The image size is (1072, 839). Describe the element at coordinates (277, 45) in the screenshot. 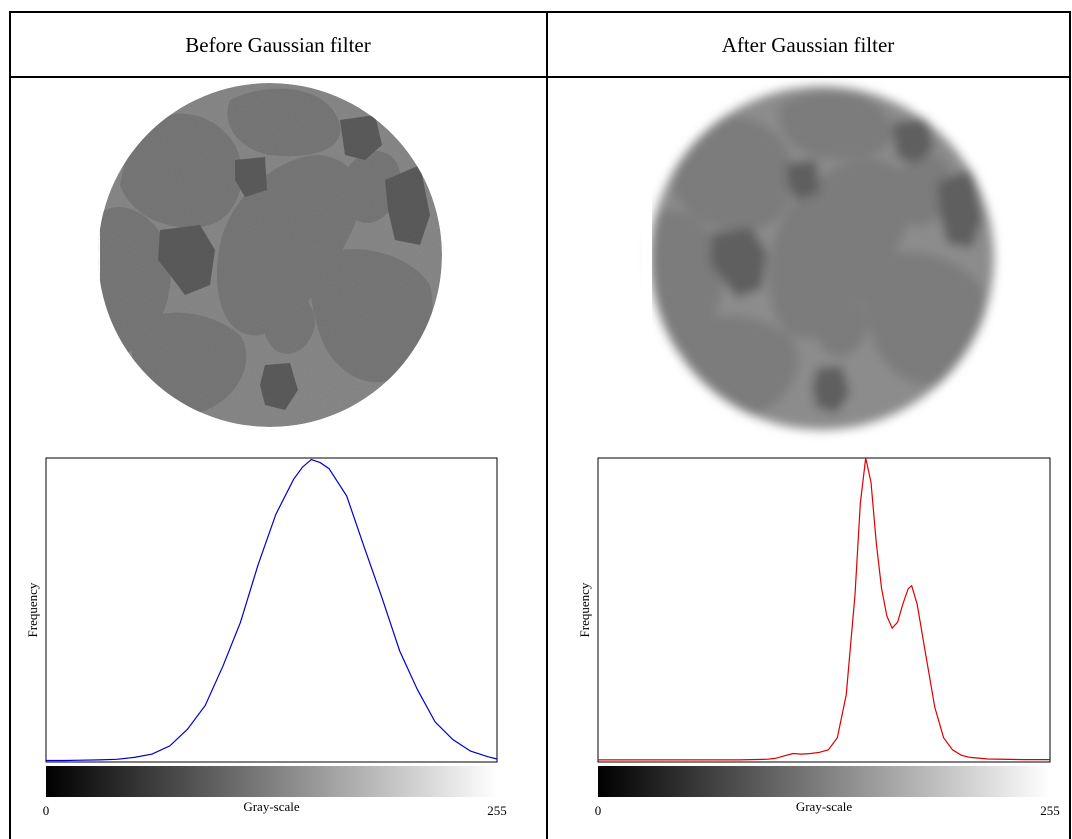

I see `column-header: Before Gaussian filter` at that location.